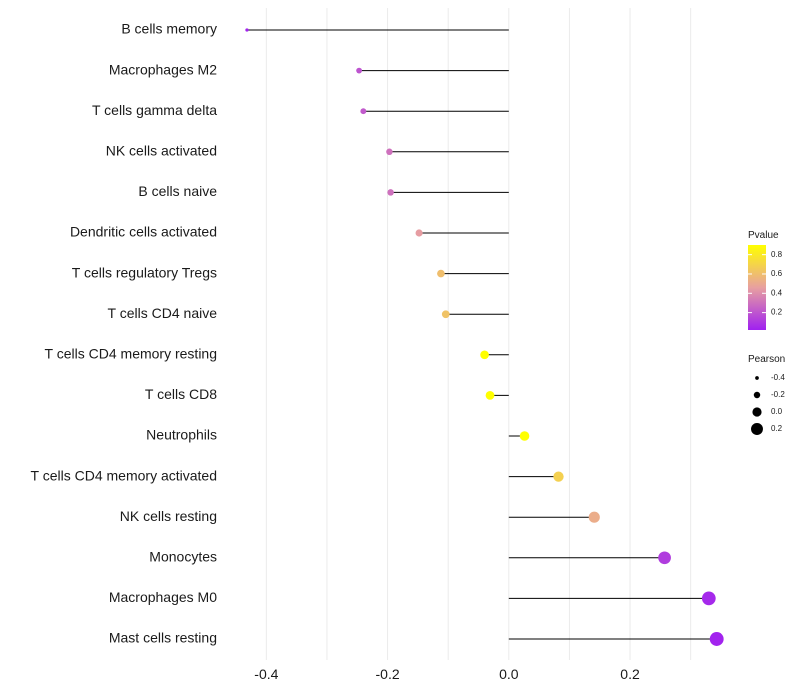 This screenshot has height=700, width=800. I want to click on pvalue-legend-ticks: 0.8 0.6 0.4 0.2, so click(765, 283).